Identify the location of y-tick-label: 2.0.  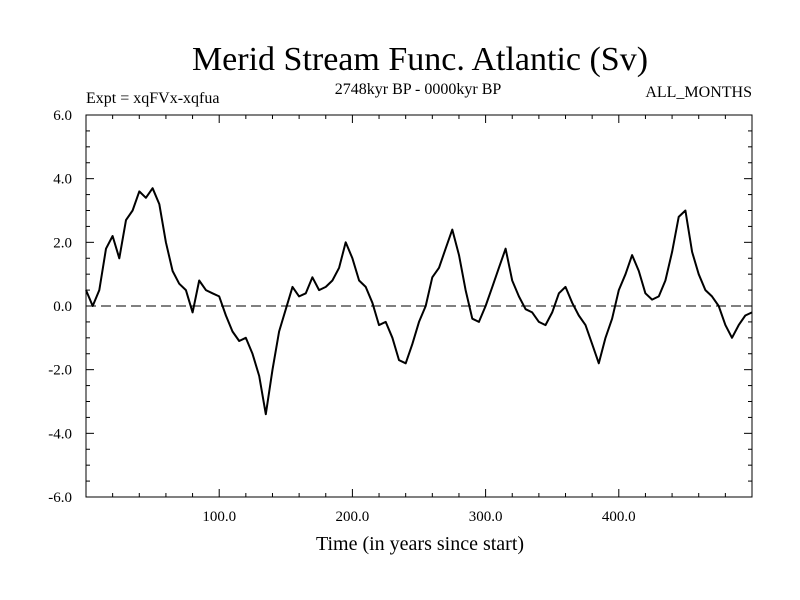
(62, 243).